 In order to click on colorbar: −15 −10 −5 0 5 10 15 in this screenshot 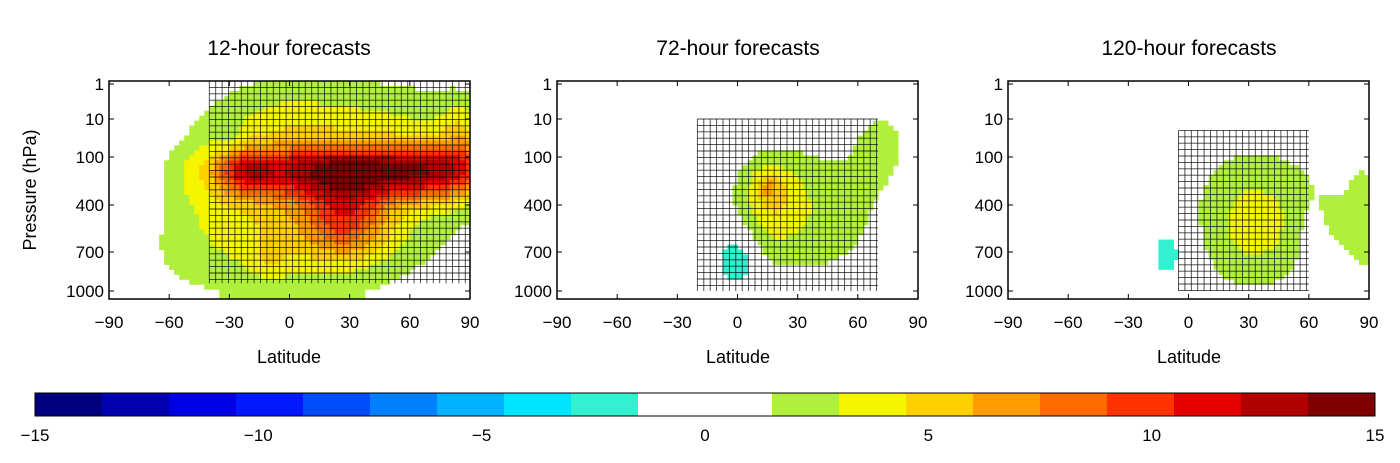, I will do `click(702, 418)`.